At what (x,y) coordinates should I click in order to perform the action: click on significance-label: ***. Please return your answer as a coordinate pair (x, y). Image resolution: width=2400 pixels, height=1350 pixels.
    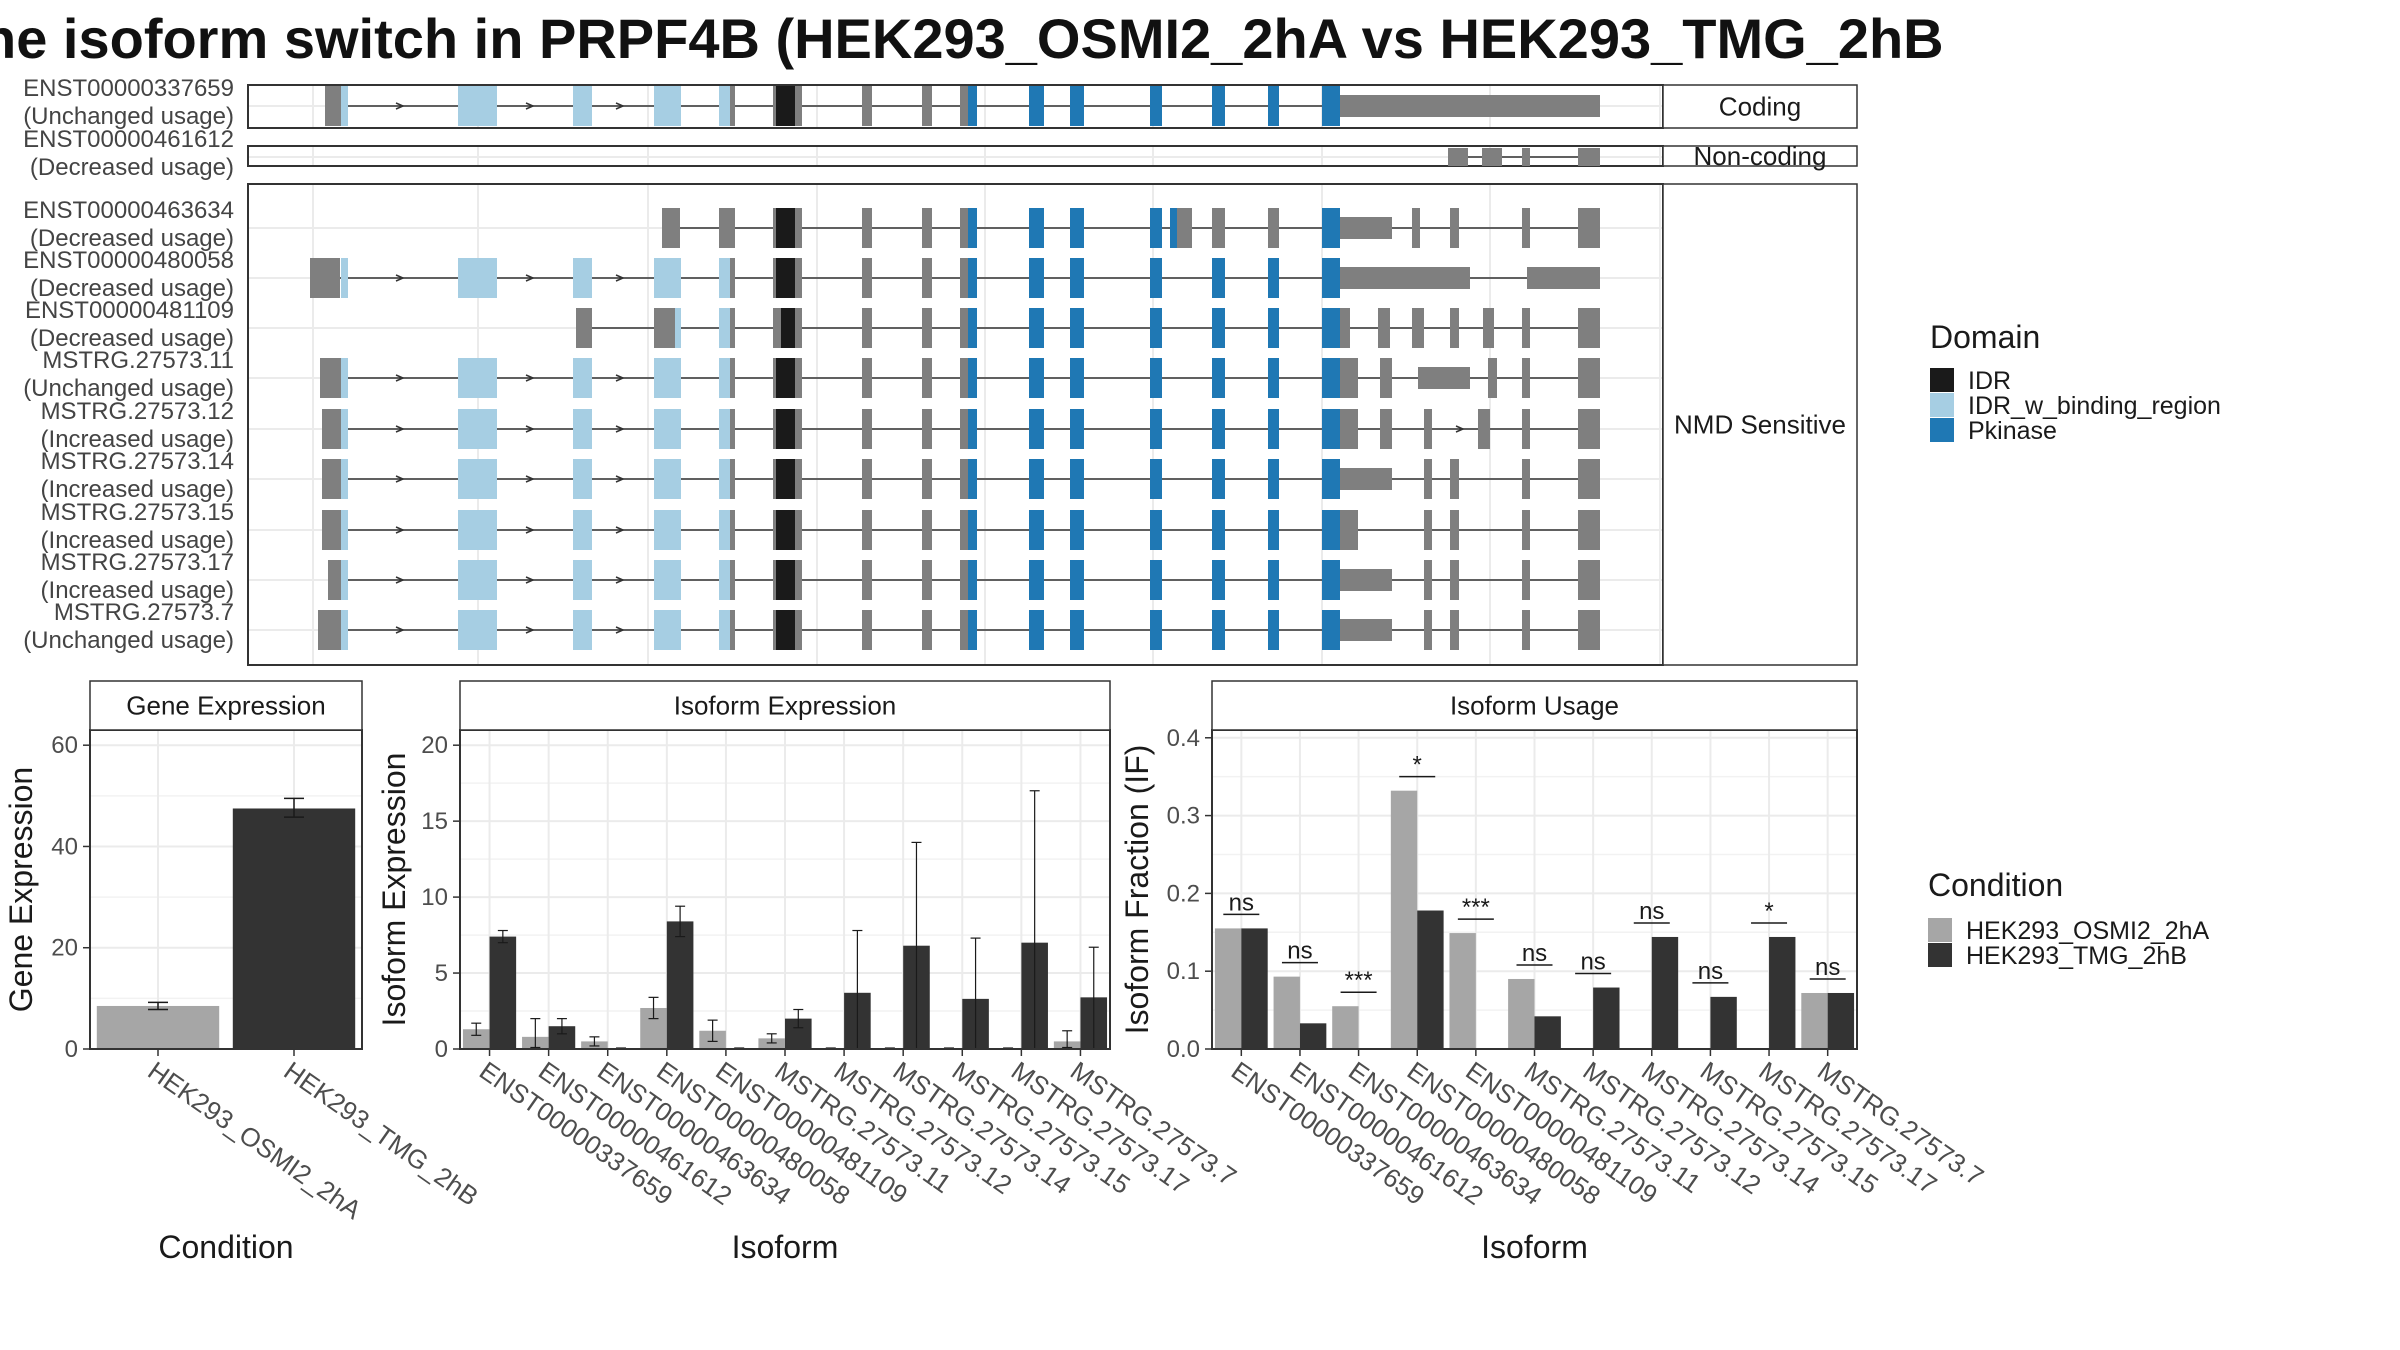
    Looking at the image, I should click on (1359, 980).